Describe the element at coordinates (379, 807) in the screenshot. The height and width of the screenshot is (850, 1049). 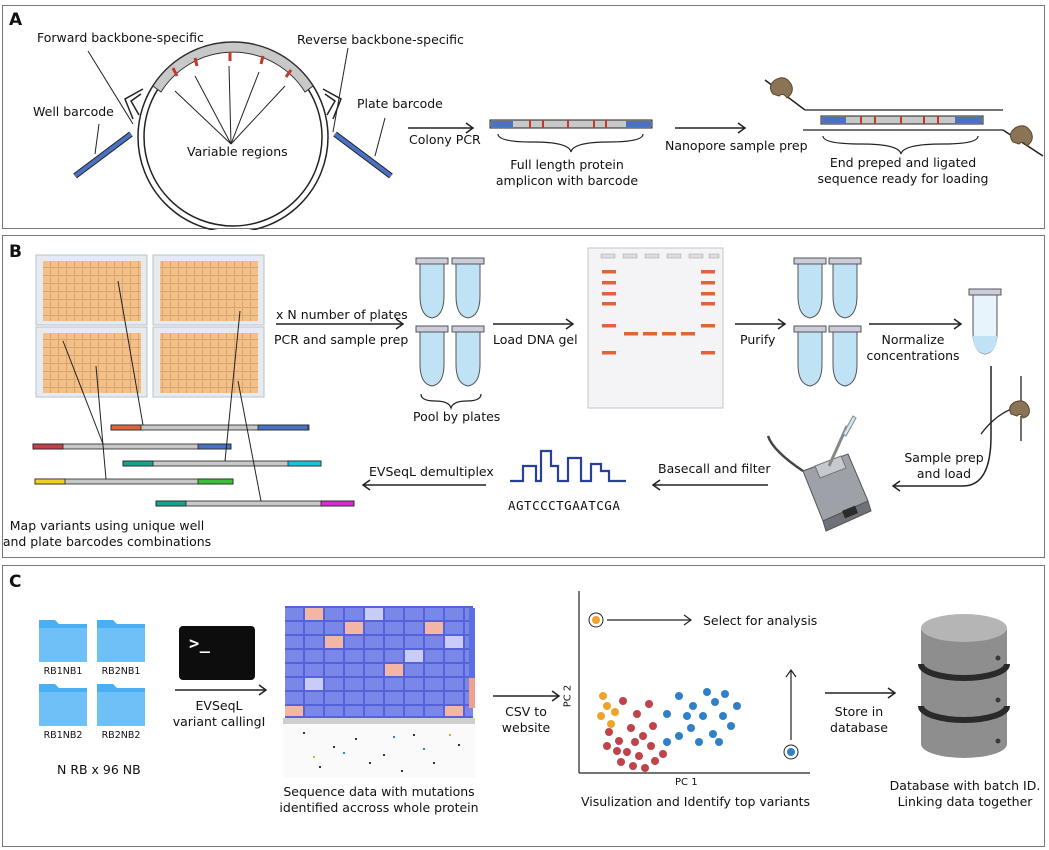
I see `heatmap-caption-line2: identified accross whole protein` at that location.